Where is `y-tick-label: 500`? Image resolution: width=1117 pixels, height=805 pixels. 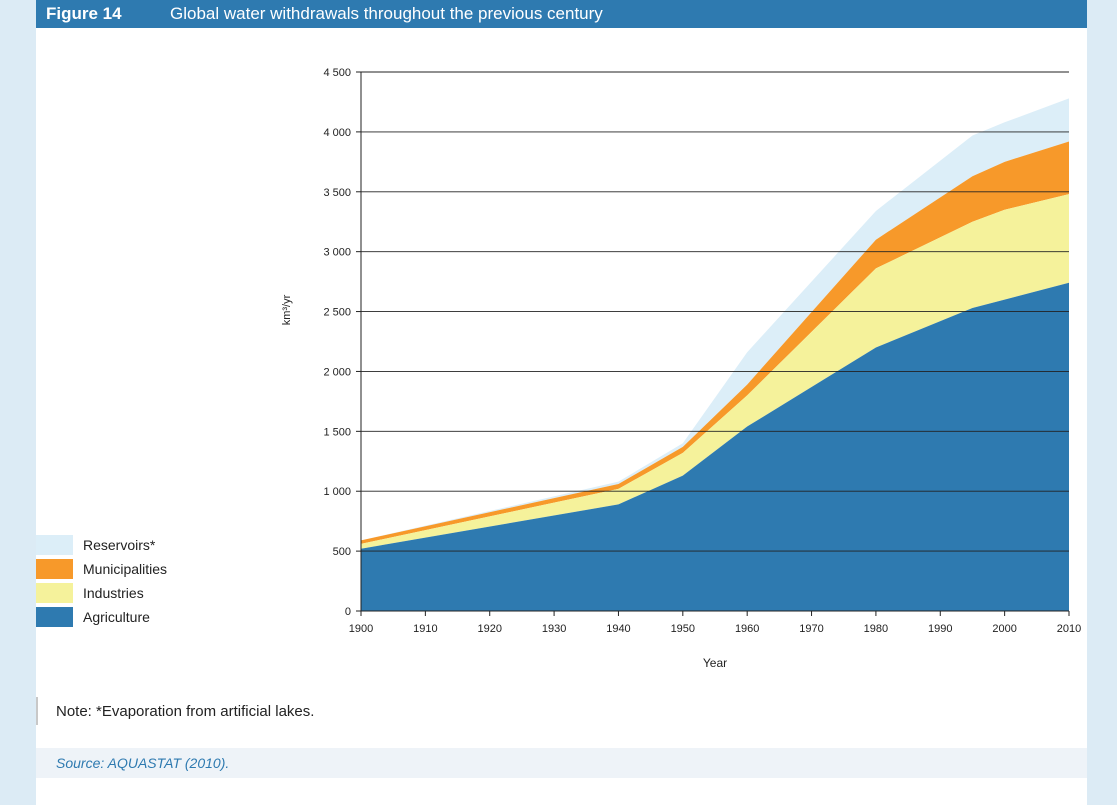
y-tick-label: 500 is located at coordinates (342, 552).